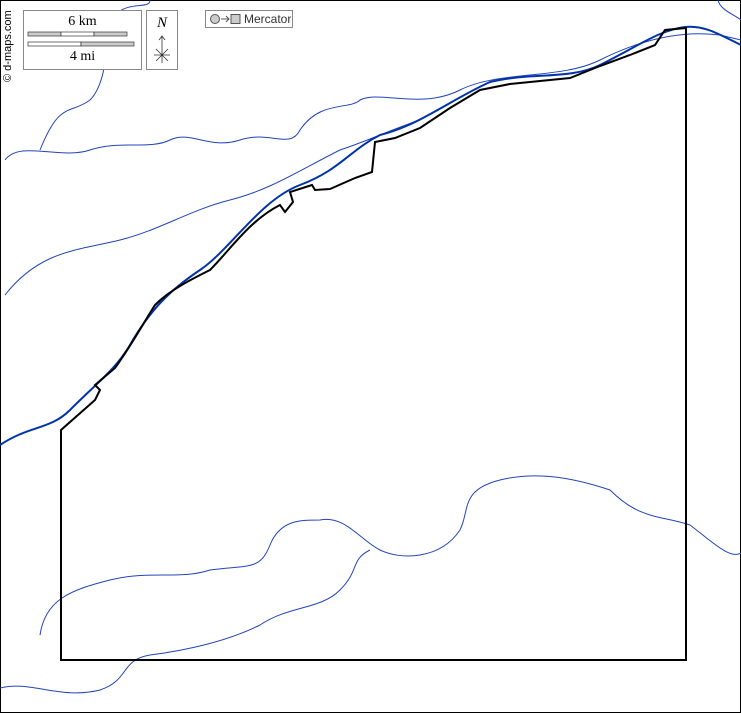 This screenshot has width=741, height=713. I want to click on projection-label-box: Mercator, so click(249, 19).